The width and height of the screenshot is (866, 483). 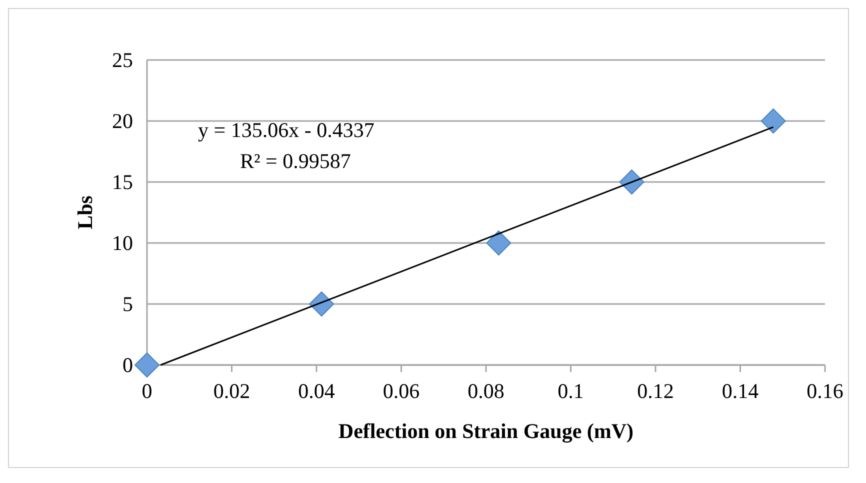 What do you see at coordinates (122, 182) in the screenshot?
I see `y-tick-label: 15` at bounding box center [122, 182].